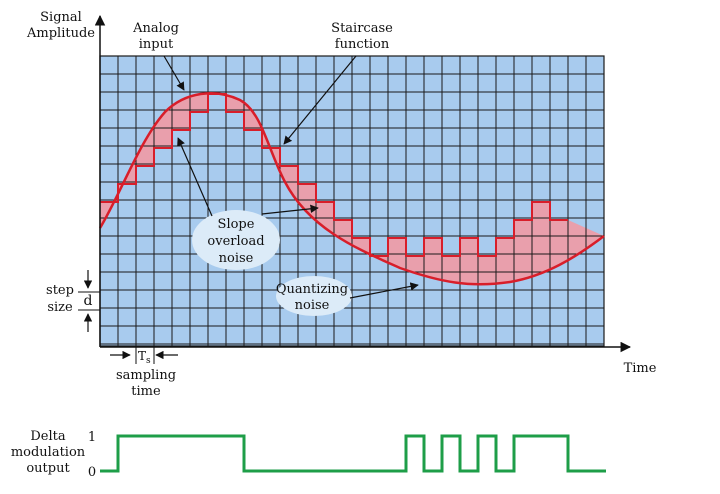  I want to click on step-size-label-line2: size, so click(60, 307).